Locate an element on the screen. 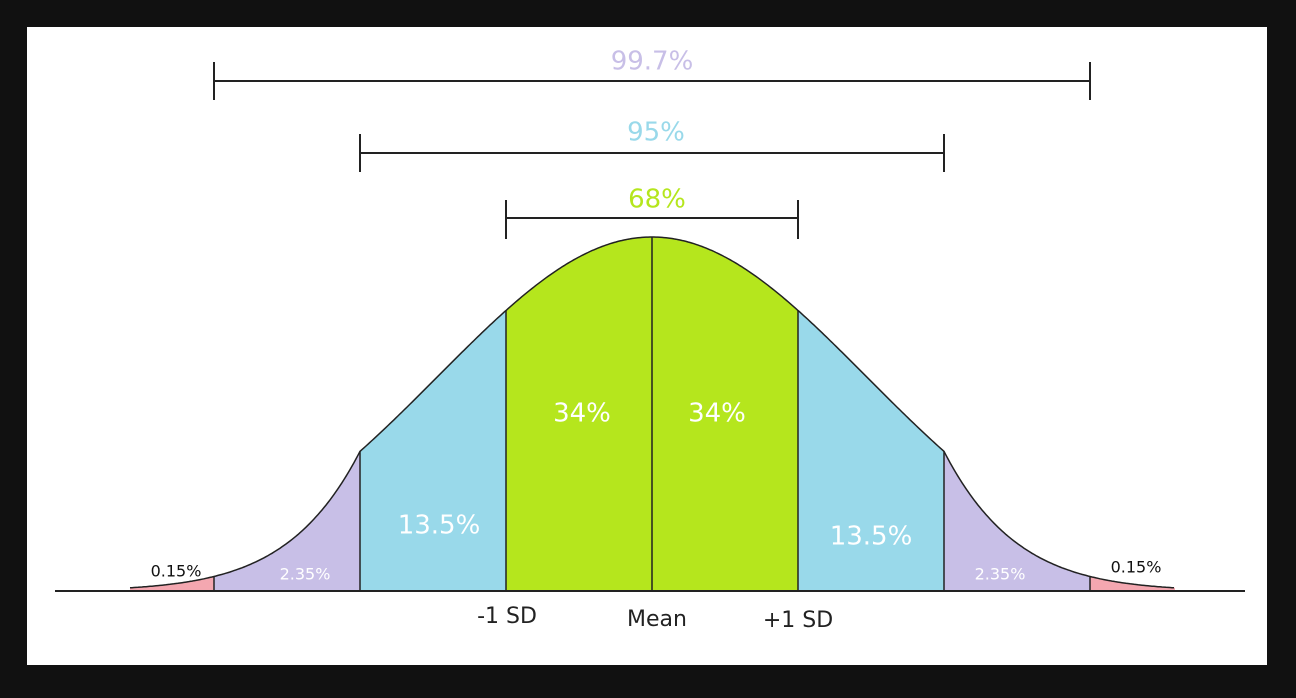 The height and width of the screenshot is (698, 1296). axis-label: +1 SD is located at coordinates (798, 620).